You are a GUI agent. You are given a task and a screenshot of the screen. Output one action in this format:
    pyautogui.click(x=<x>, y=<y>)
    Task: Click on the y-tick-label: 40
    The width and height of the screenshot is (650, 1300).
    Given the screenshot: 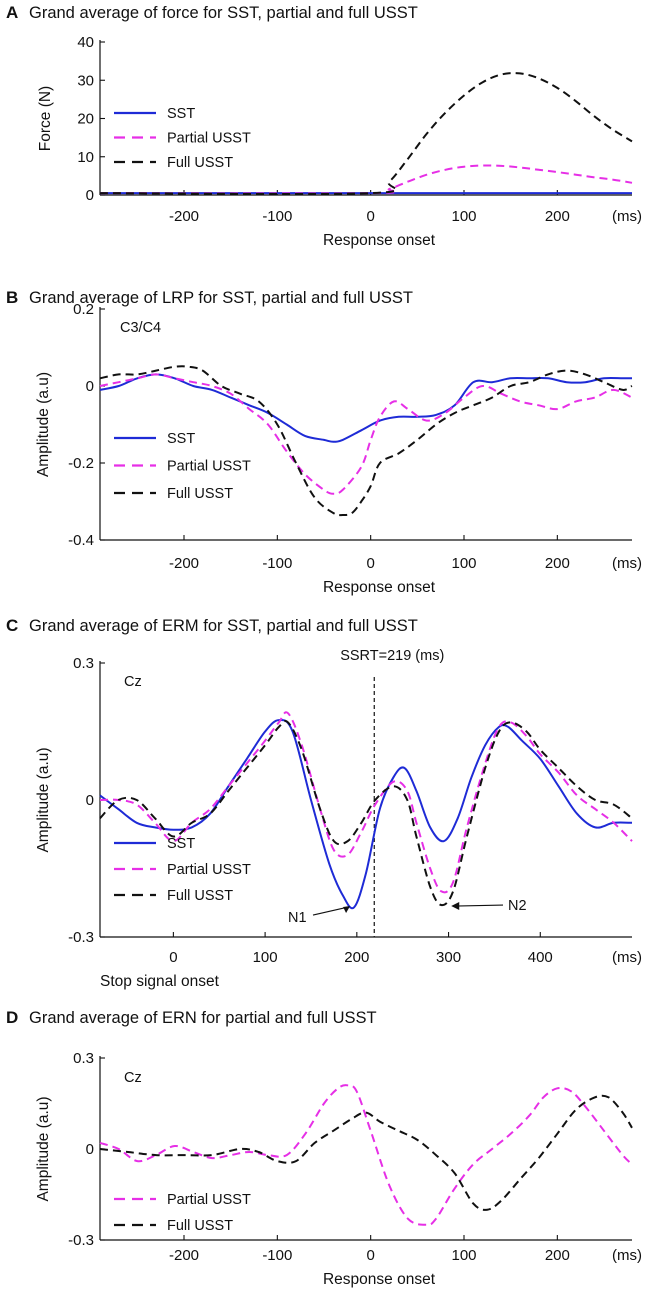 What is the action you would take?
    pyautogui.click(x=85, y=42)
    